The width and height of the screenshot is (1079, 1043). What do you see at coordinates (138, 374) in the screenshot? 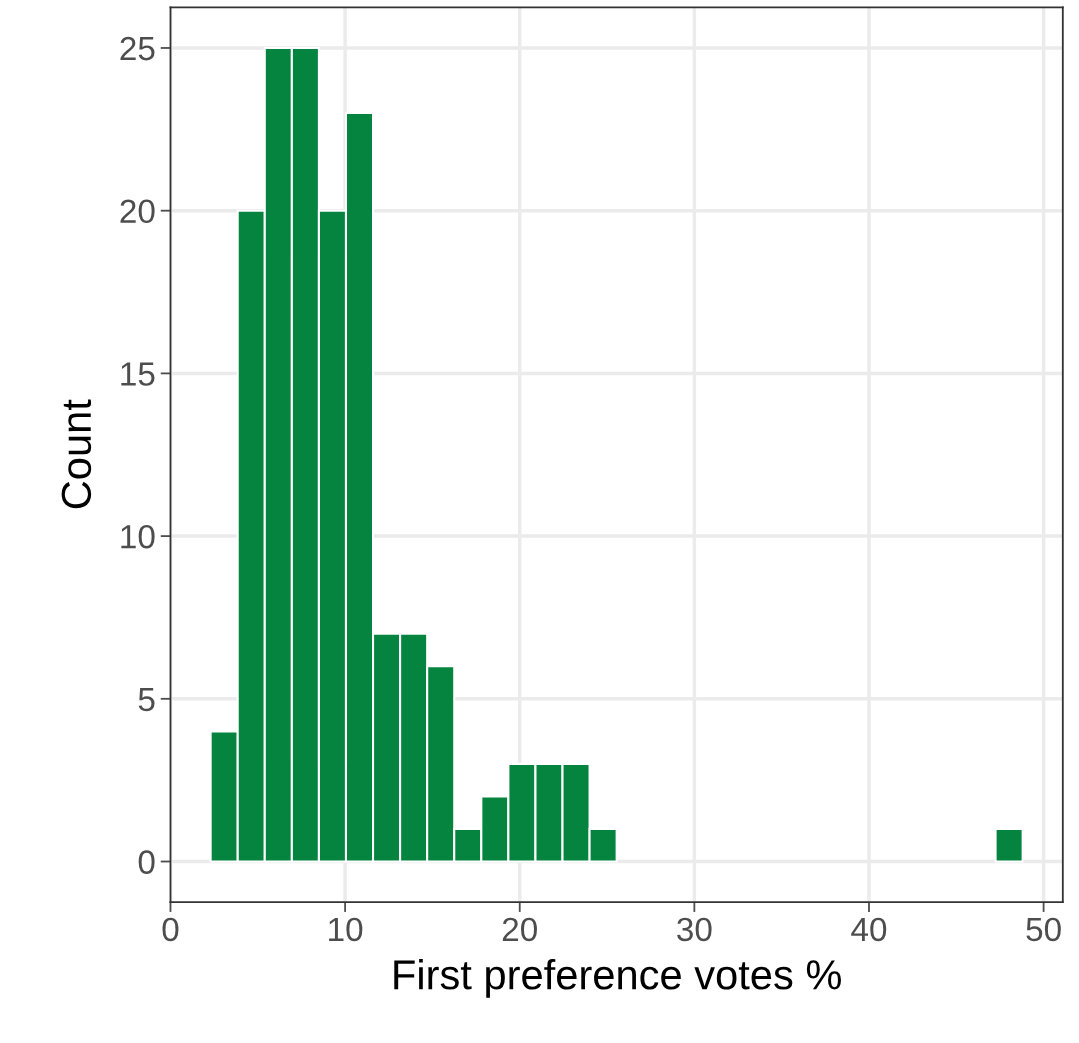
I see `y-tick-label: 15` at bounding box center [138, 374].